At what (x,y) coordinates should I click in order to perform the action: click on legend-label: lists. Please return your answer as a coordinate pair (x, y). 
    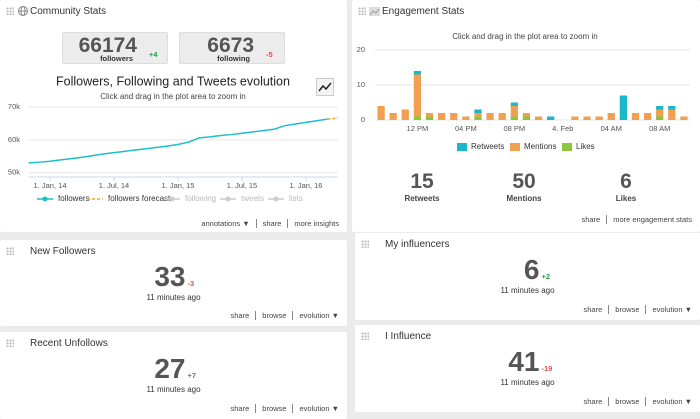
    Looking at the image, I should click on (296, 198).